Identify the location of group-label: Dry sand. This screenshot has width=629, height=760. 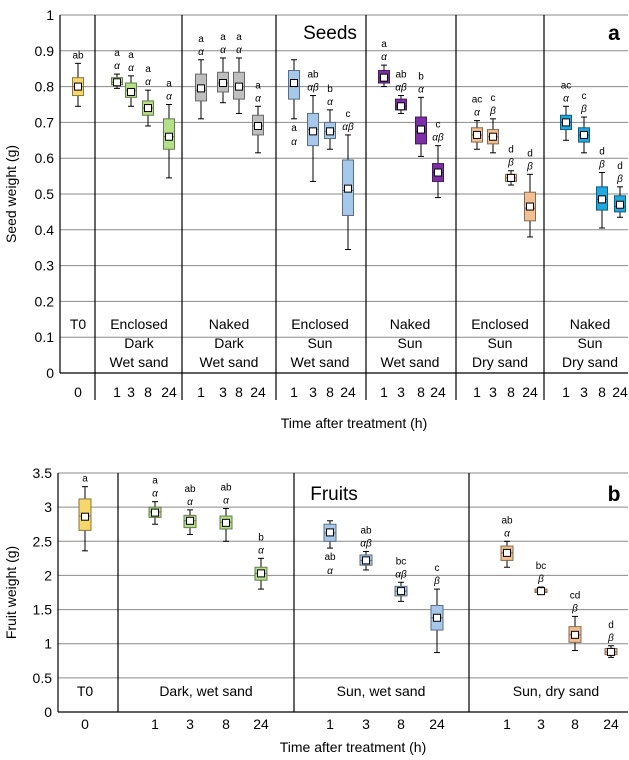
(500, 362).